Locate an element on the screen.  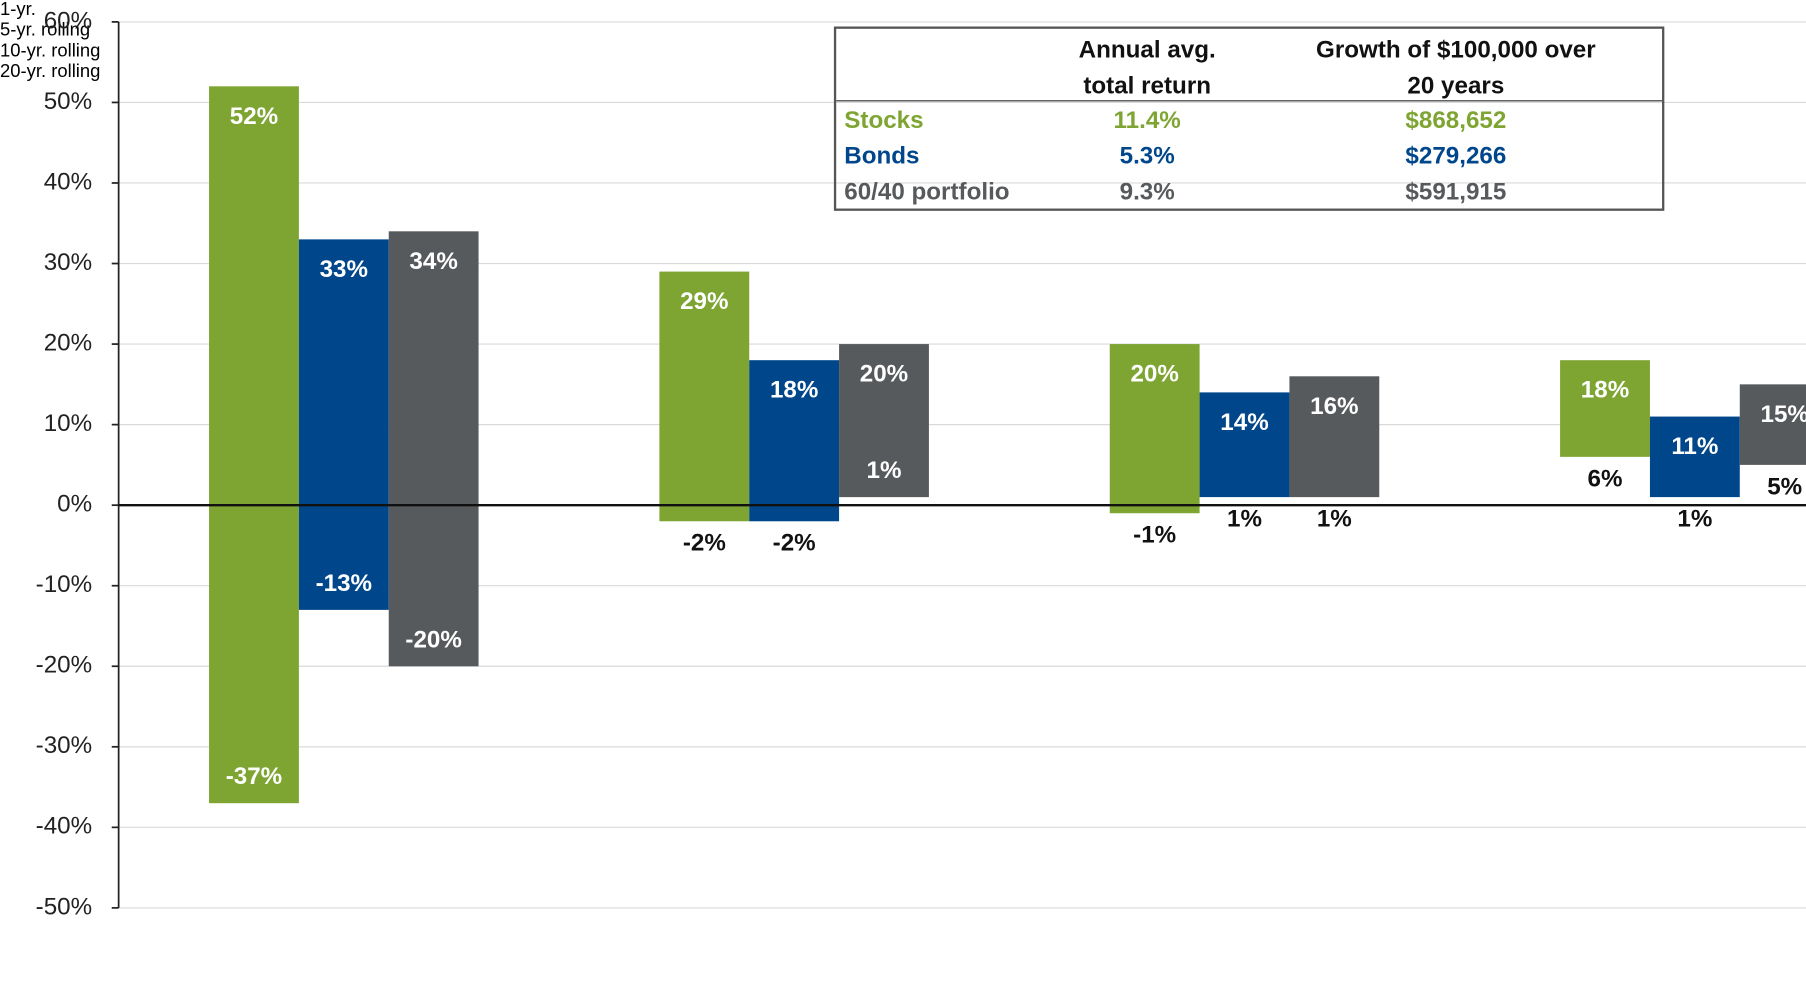
data-label: 6% is located at coordinates (1605, 478).